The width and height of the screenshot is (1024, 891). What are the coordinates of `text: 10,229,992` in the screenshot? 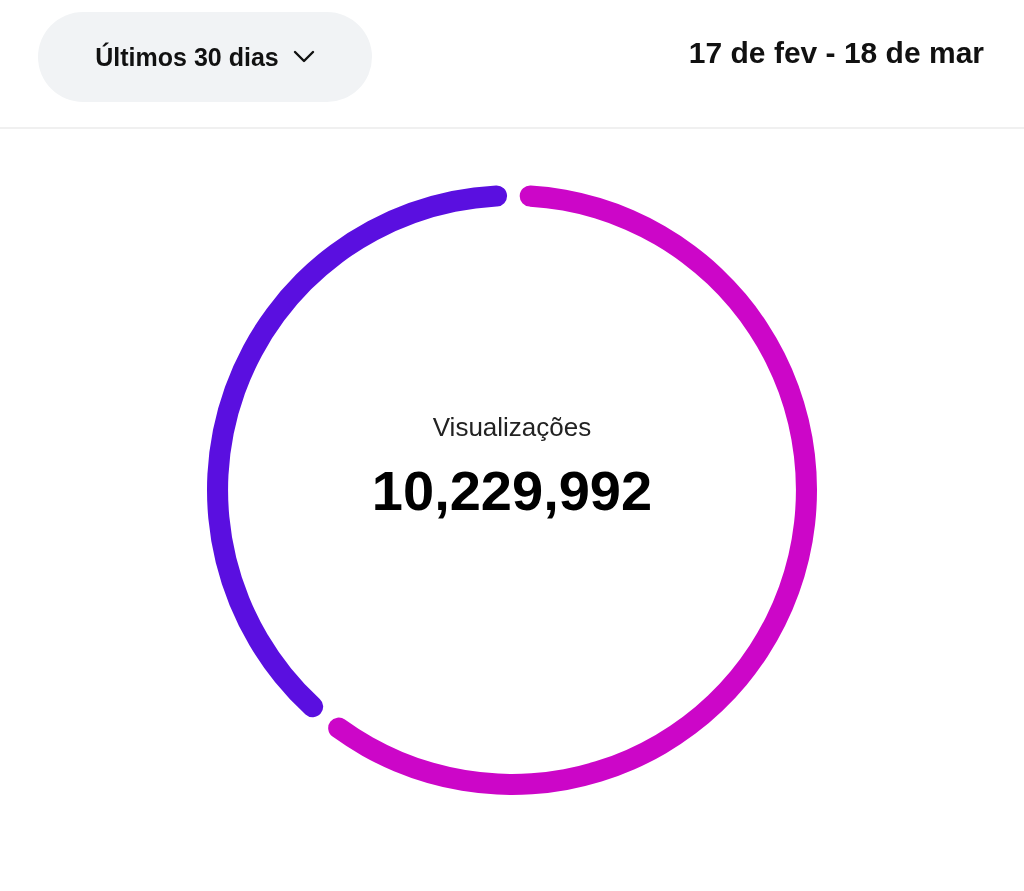 It's located at (512, 490).